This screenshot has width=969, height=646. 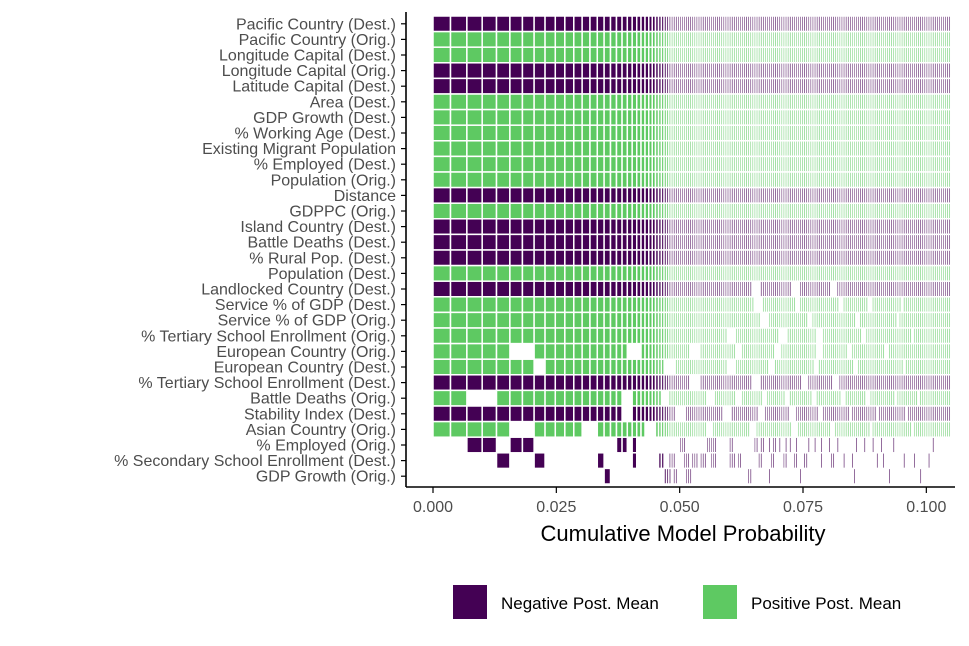 What do you see at coordinates (332, 274) in the screenshot?
I see `y-tick-label: Population (Dest.)` at bounding box center [332, 274].